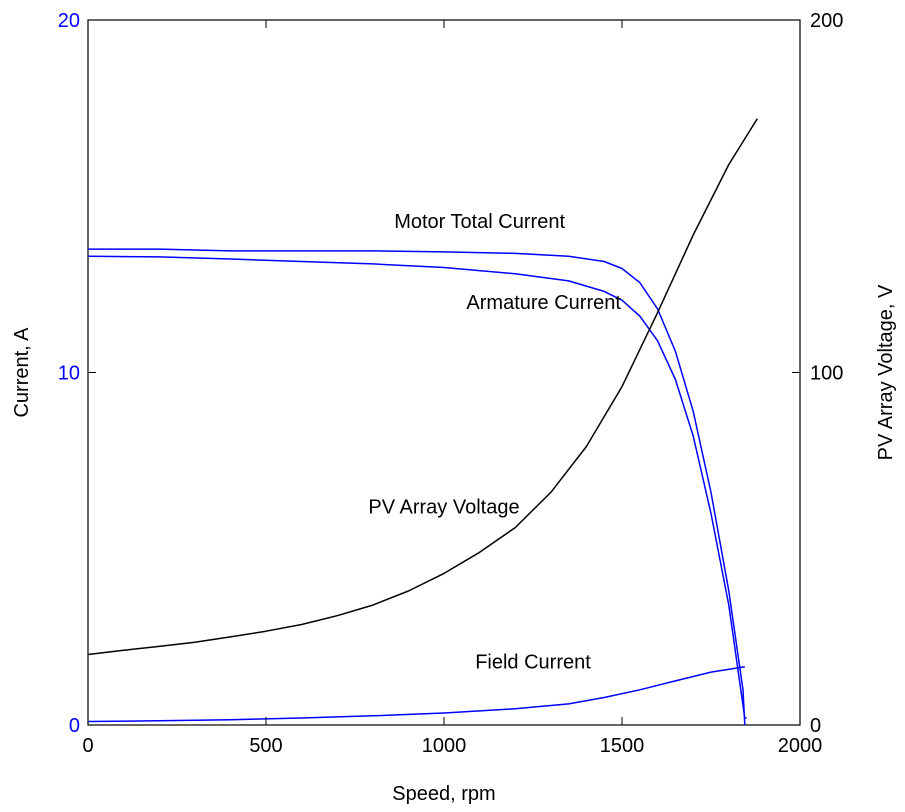  I want to click on y-axis-right: 0 100 200, so click(817, 373).